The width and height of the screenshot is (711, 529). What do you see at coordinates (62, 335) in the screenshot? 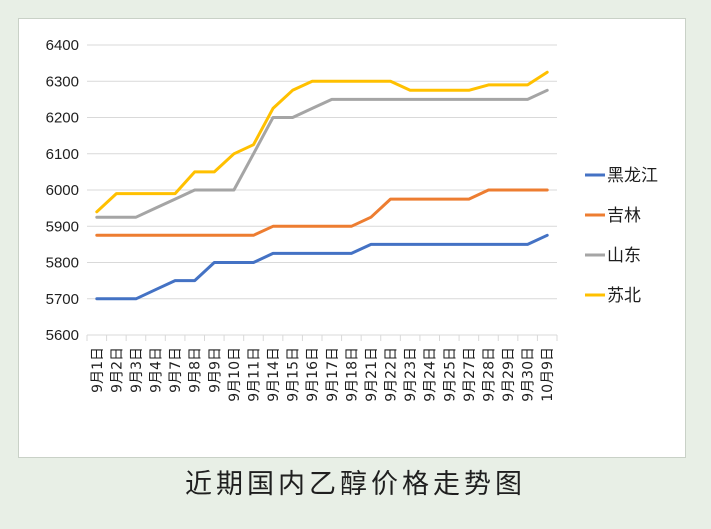
I see `y-tick-label: 5600` at bounding box center [62, 335].